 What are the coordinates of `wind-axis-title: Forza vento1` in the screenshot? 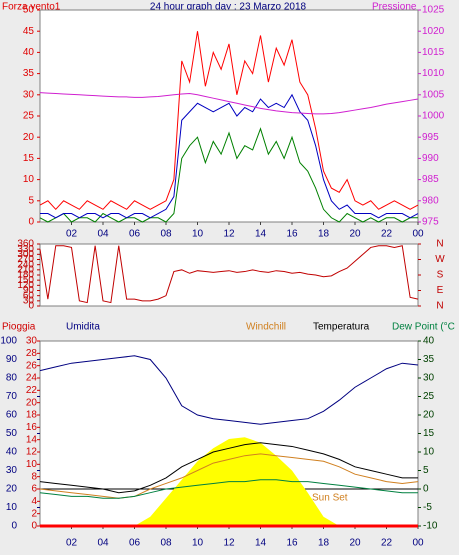 It's located at (31, 7).